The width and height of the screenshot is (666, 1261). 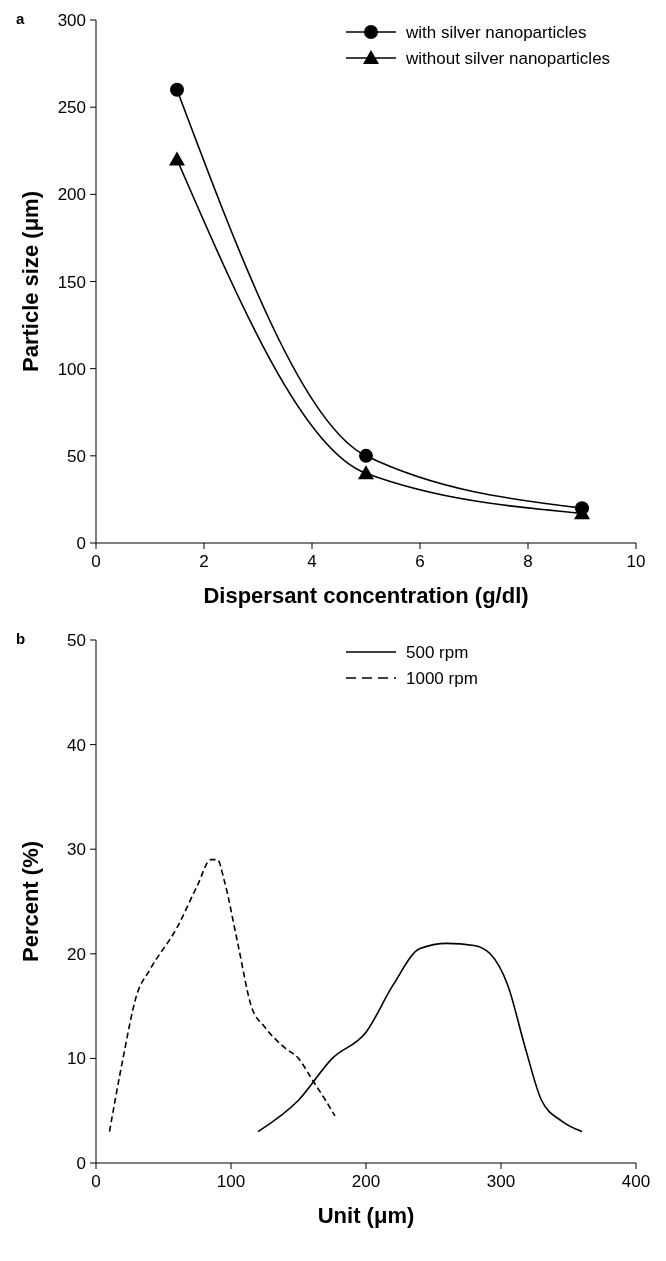 What do you see at coordinates (496, 32) in the screenshot?
I see `legend-label: with silver nanoparticles` at bounding box center [496, 32].